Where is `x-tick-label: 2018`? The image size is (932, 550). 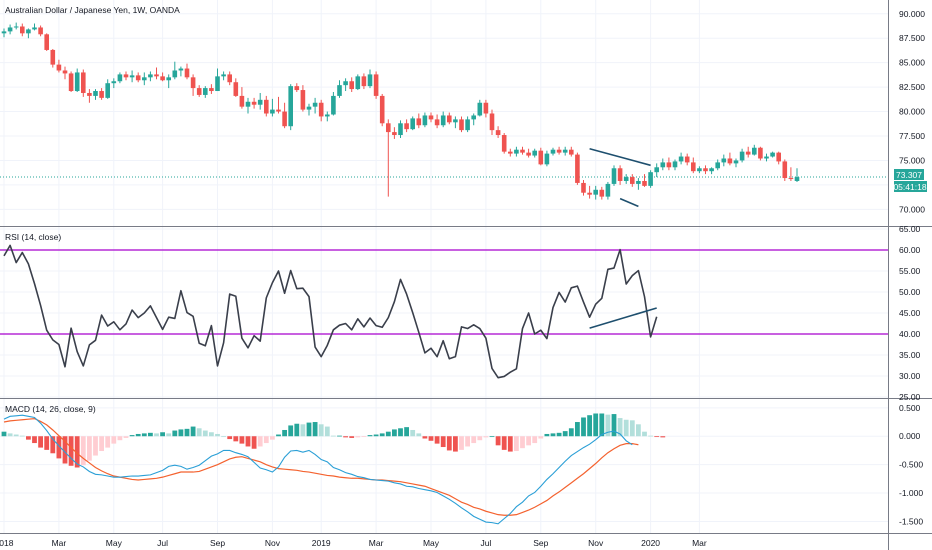
x-tick-label: 2018 is located at coordinates (7, 543).